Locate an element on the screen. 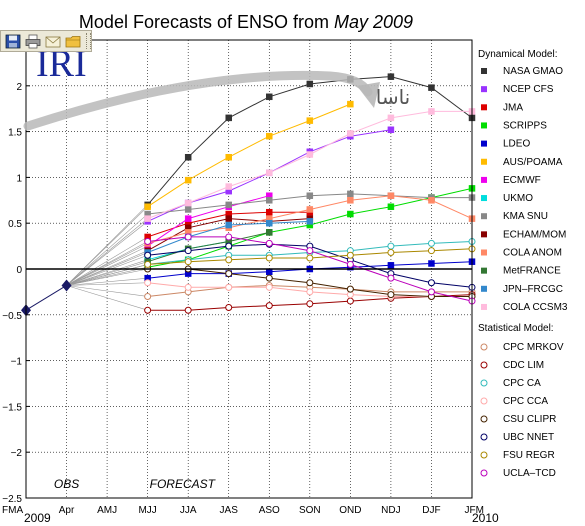  x-tick-label: DJF is located at coordinates (431, 510).